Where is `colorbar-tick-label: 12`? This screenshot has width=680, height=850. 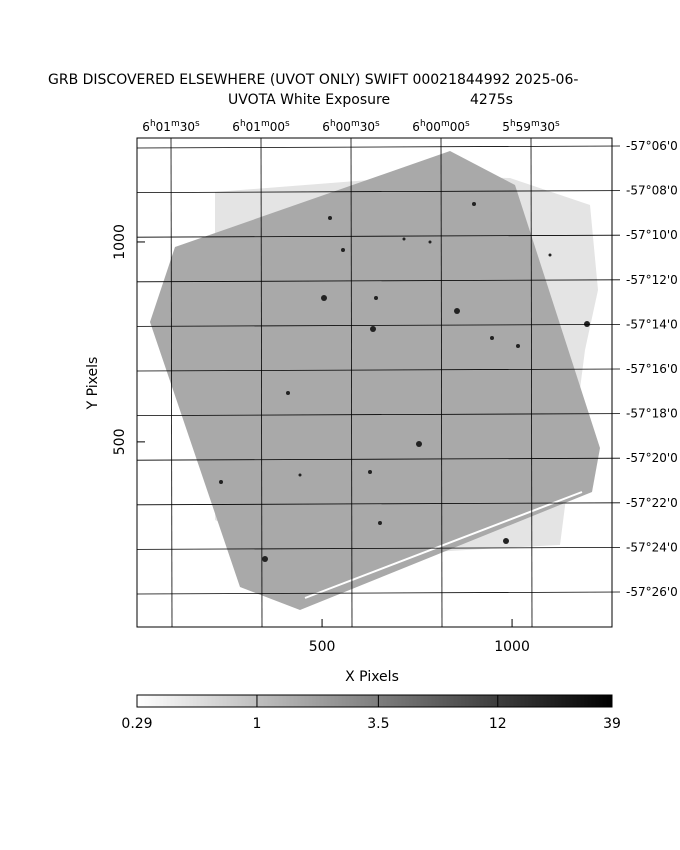
colorbar-tick-label: 12 is located at coordinates (498, 724).